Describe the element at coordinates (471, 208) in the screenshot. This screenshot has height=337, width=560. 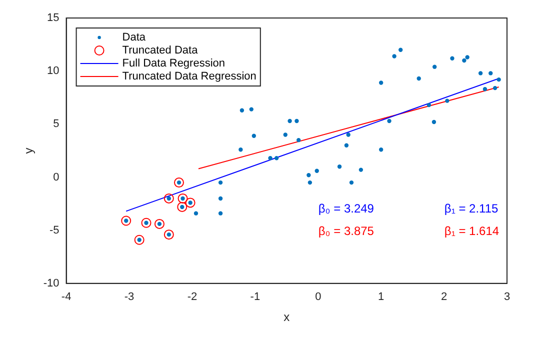
I see `annotation: β₁ = 2.115` at that location.